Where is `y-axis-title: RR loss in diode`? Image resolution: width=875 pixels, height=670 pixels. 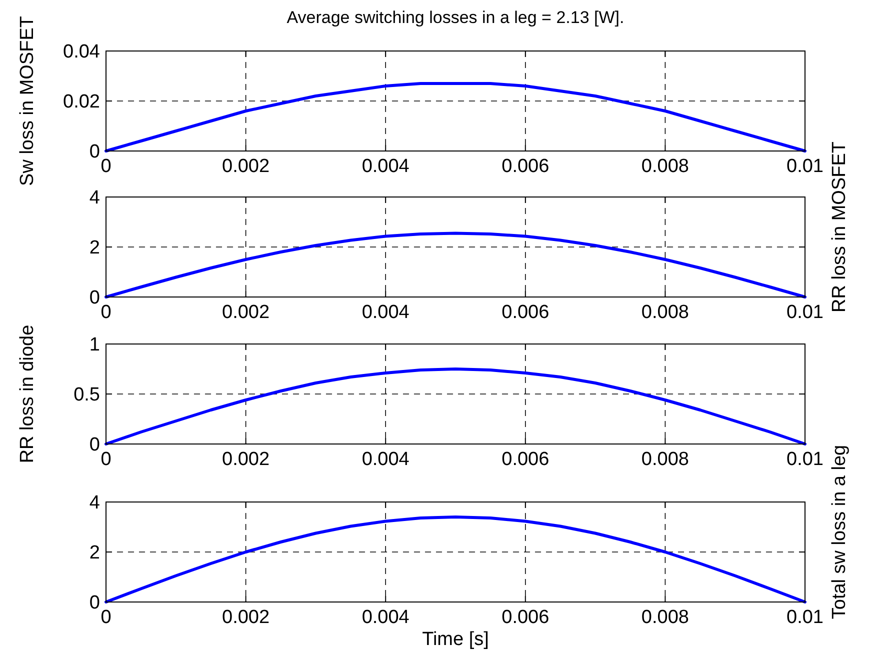
y-axis-title: RR loss in diode is located at coordinates (27, 394).